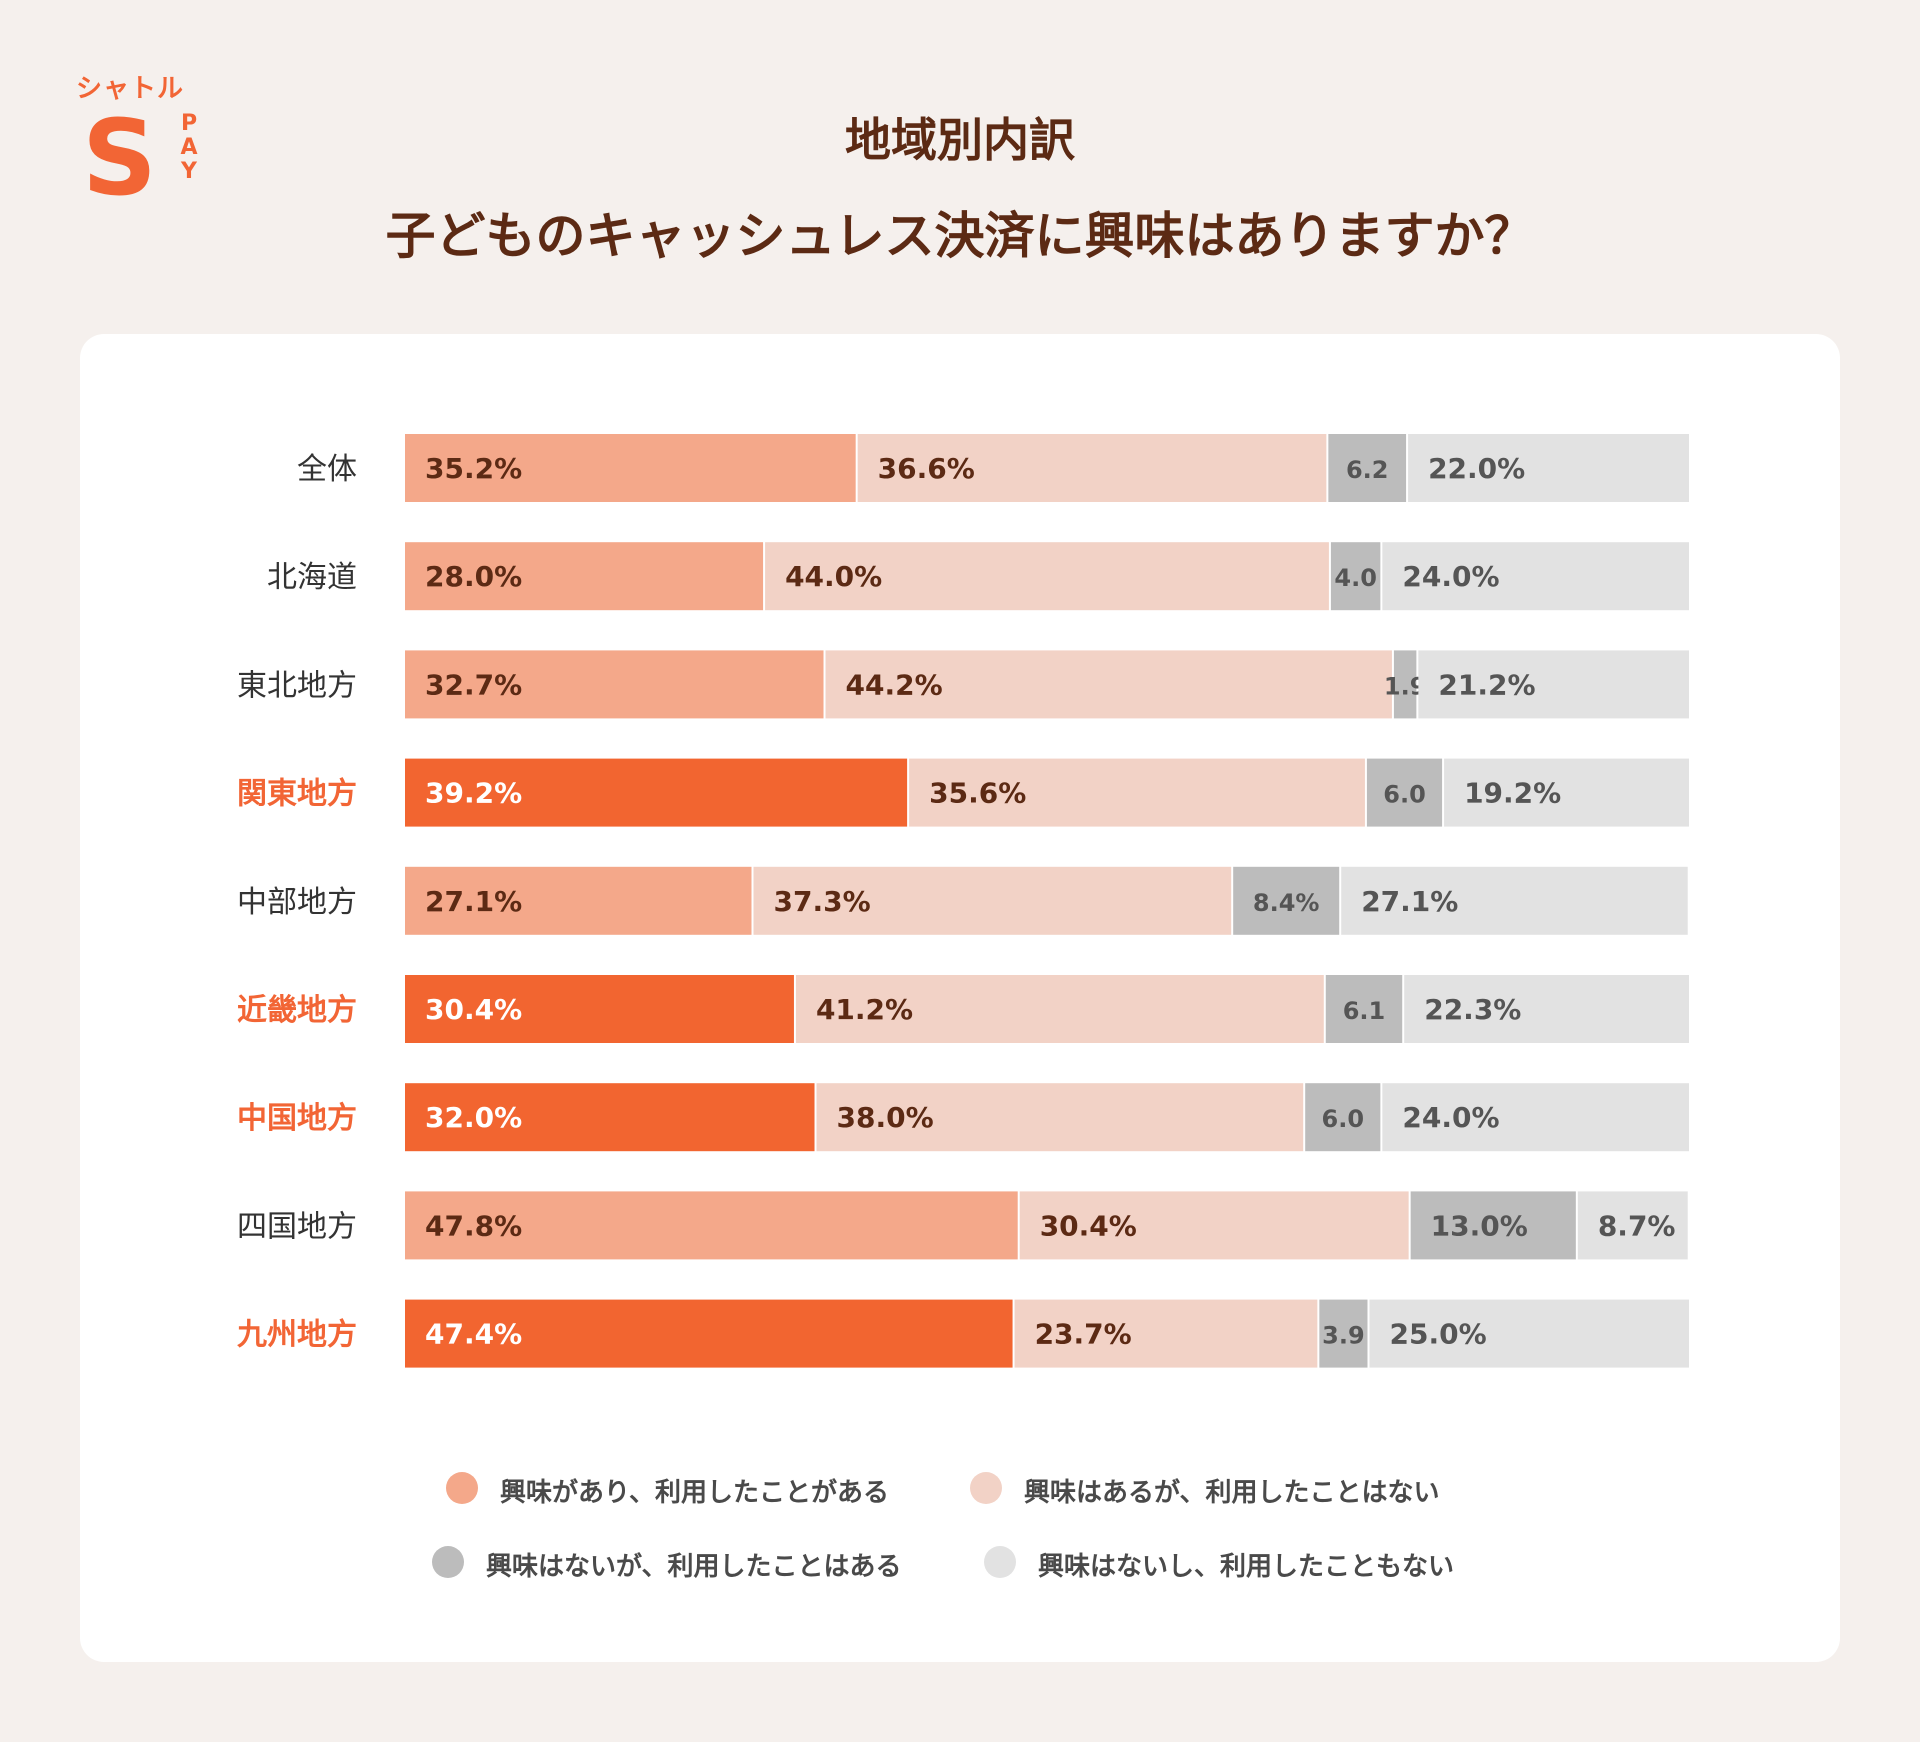 This screenshot has height=1742, width=1920. What do you see at coordinates (1246, 1567) in the screenshot?
I see `legend-label-4: 興味はないし、利用したこともない` at bounding box center [1246, 1567].